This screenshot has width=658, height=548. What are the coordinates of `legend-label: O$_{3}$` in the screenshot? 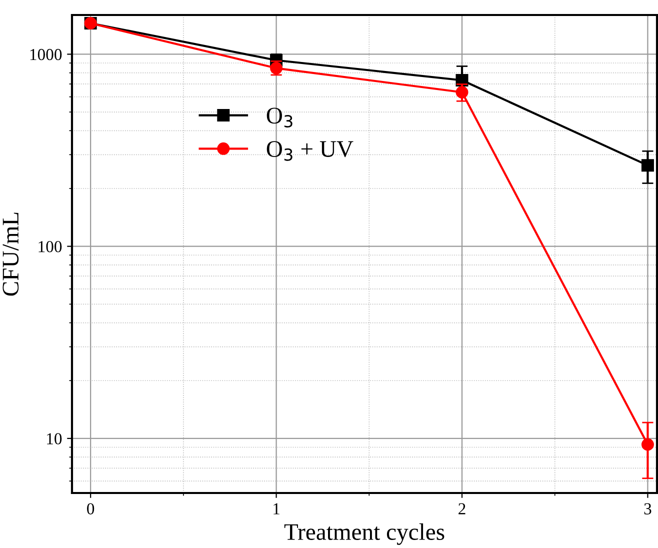 It's located at (279, 118).